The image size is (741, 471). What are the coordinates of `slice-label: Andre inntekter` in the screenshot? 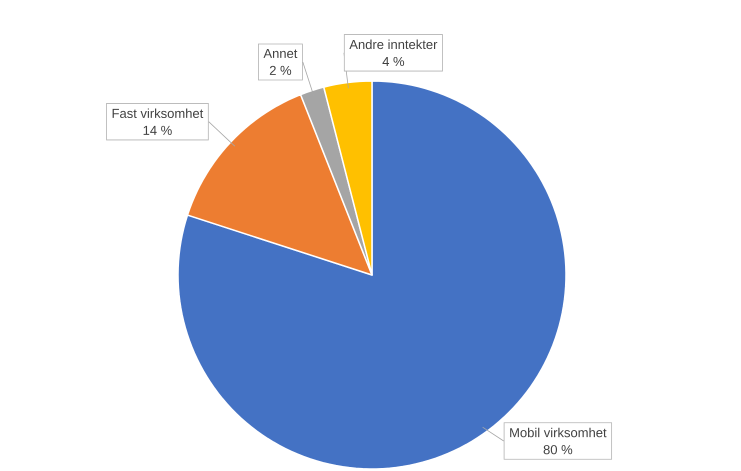 It's located at (393, 45).